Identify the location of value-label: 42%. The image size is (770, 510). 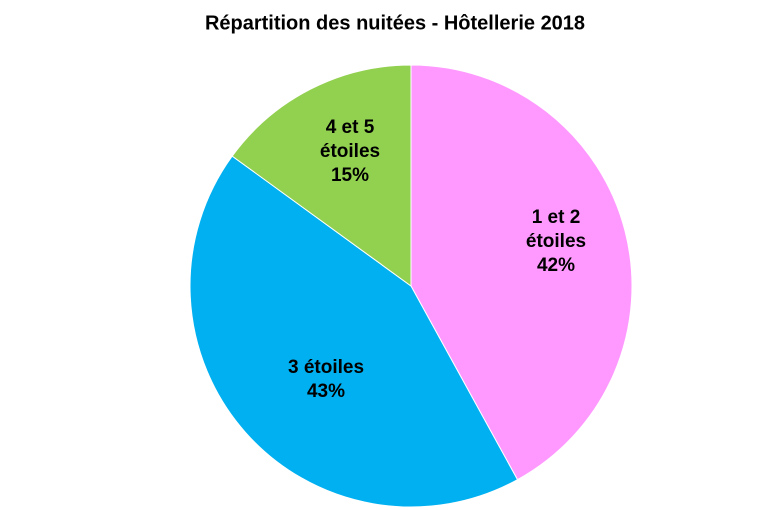
(556, 265).